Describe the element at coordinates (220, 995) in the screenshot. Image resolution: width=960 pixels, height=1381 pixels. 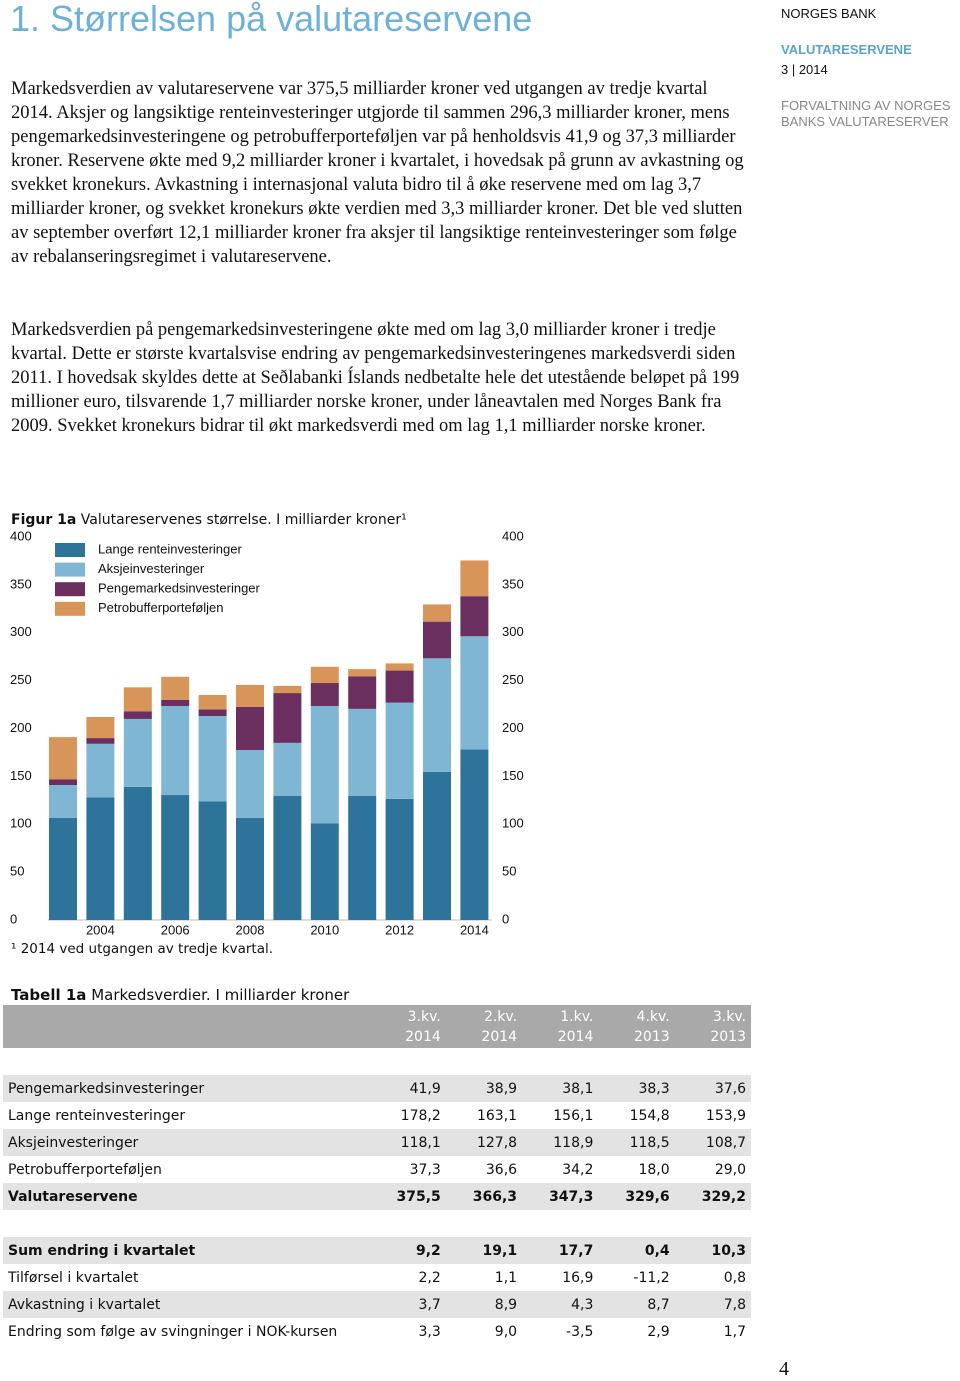
I see `table-title: Markedsverdier. I milliarder kroner` at that location.